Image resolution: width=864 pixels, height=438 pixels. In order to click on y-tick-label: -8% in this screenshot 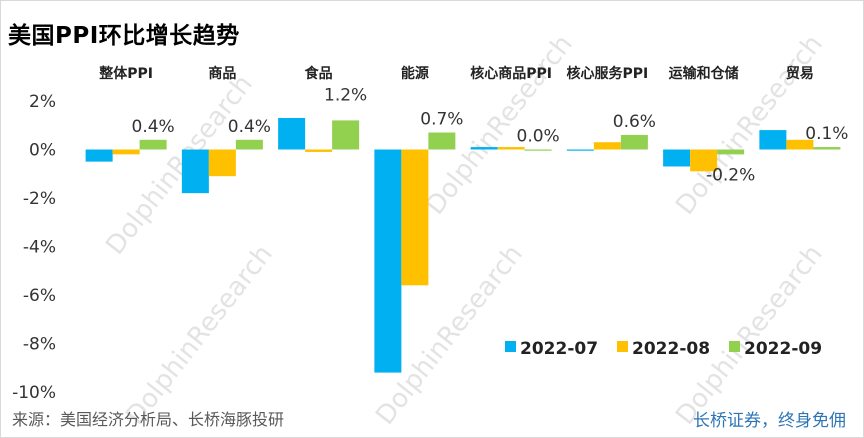, I will do `click(39, 345)`.